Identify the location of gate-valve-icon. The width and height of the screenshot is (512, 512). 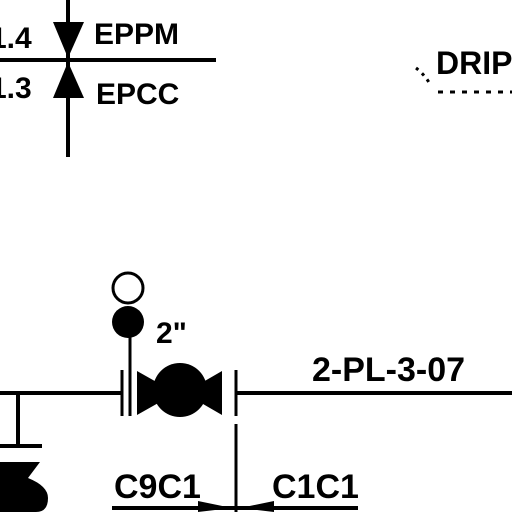
(179, 390).